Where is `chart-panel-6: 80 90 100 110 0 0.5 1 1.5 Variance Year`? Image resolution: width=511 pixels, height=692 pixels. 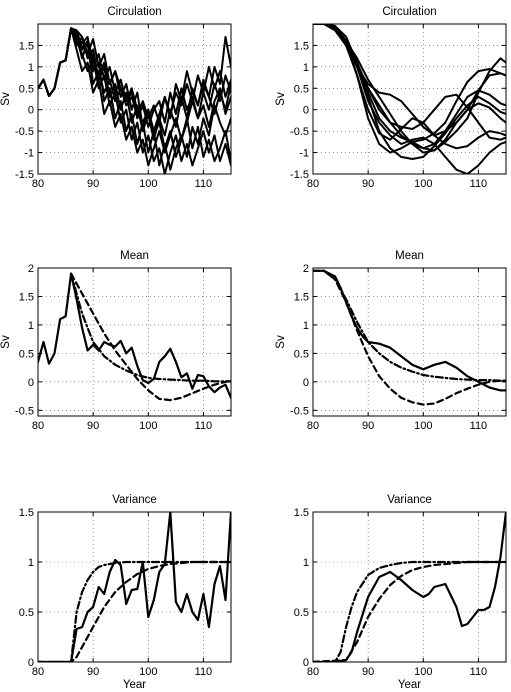
chart-panel-6: 80 90 100 110 0 0.5 1 1.5 Variance Year is located at coordinates (400, 592).